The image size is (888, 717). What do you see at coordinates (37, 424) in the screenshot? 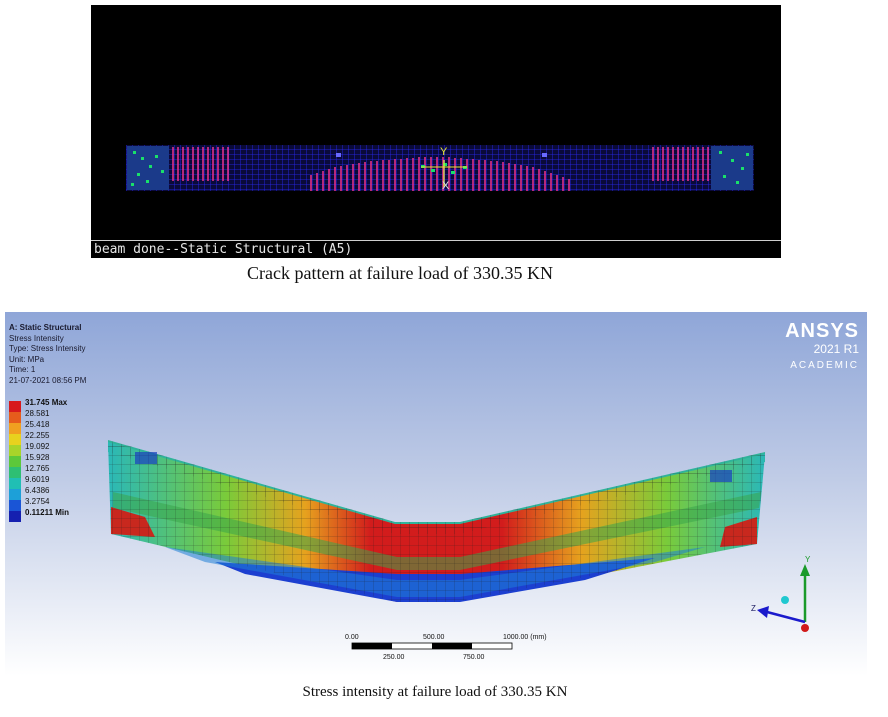
I see `legend-label: 25.418` at bounding box center [37, 424].